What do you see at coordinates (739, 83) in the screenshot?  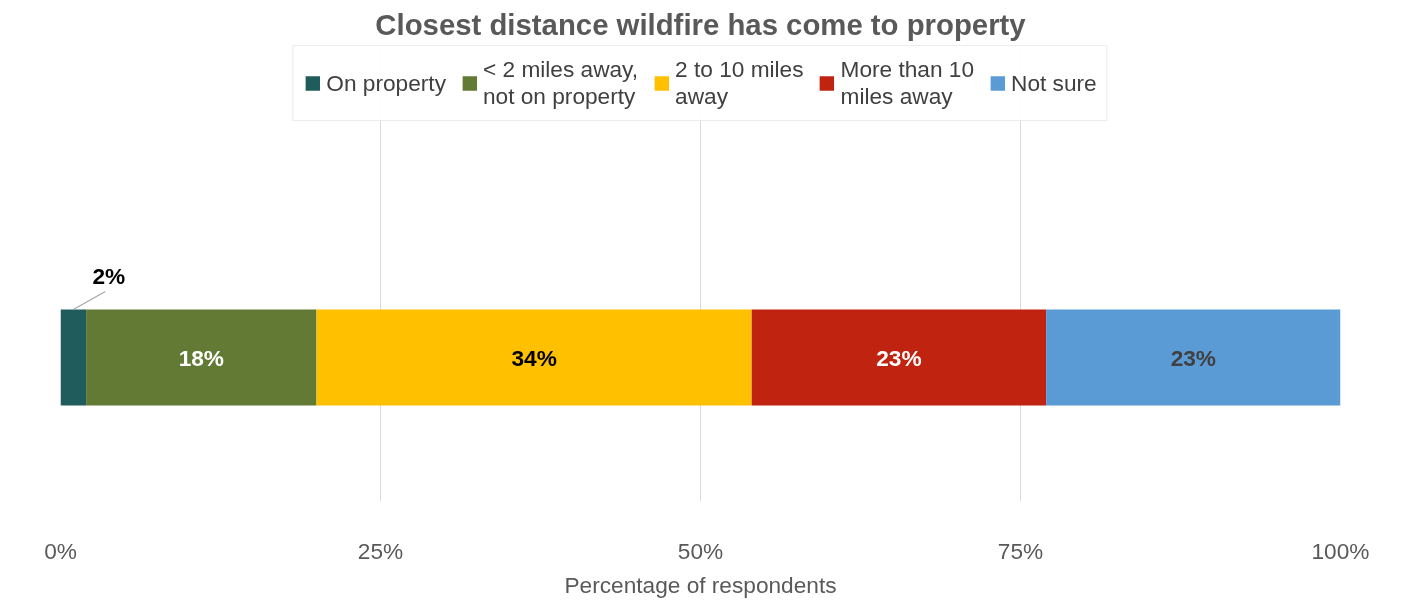 I see `legend-label: 2 to 10 miles away` at bounding box center [739, 83].